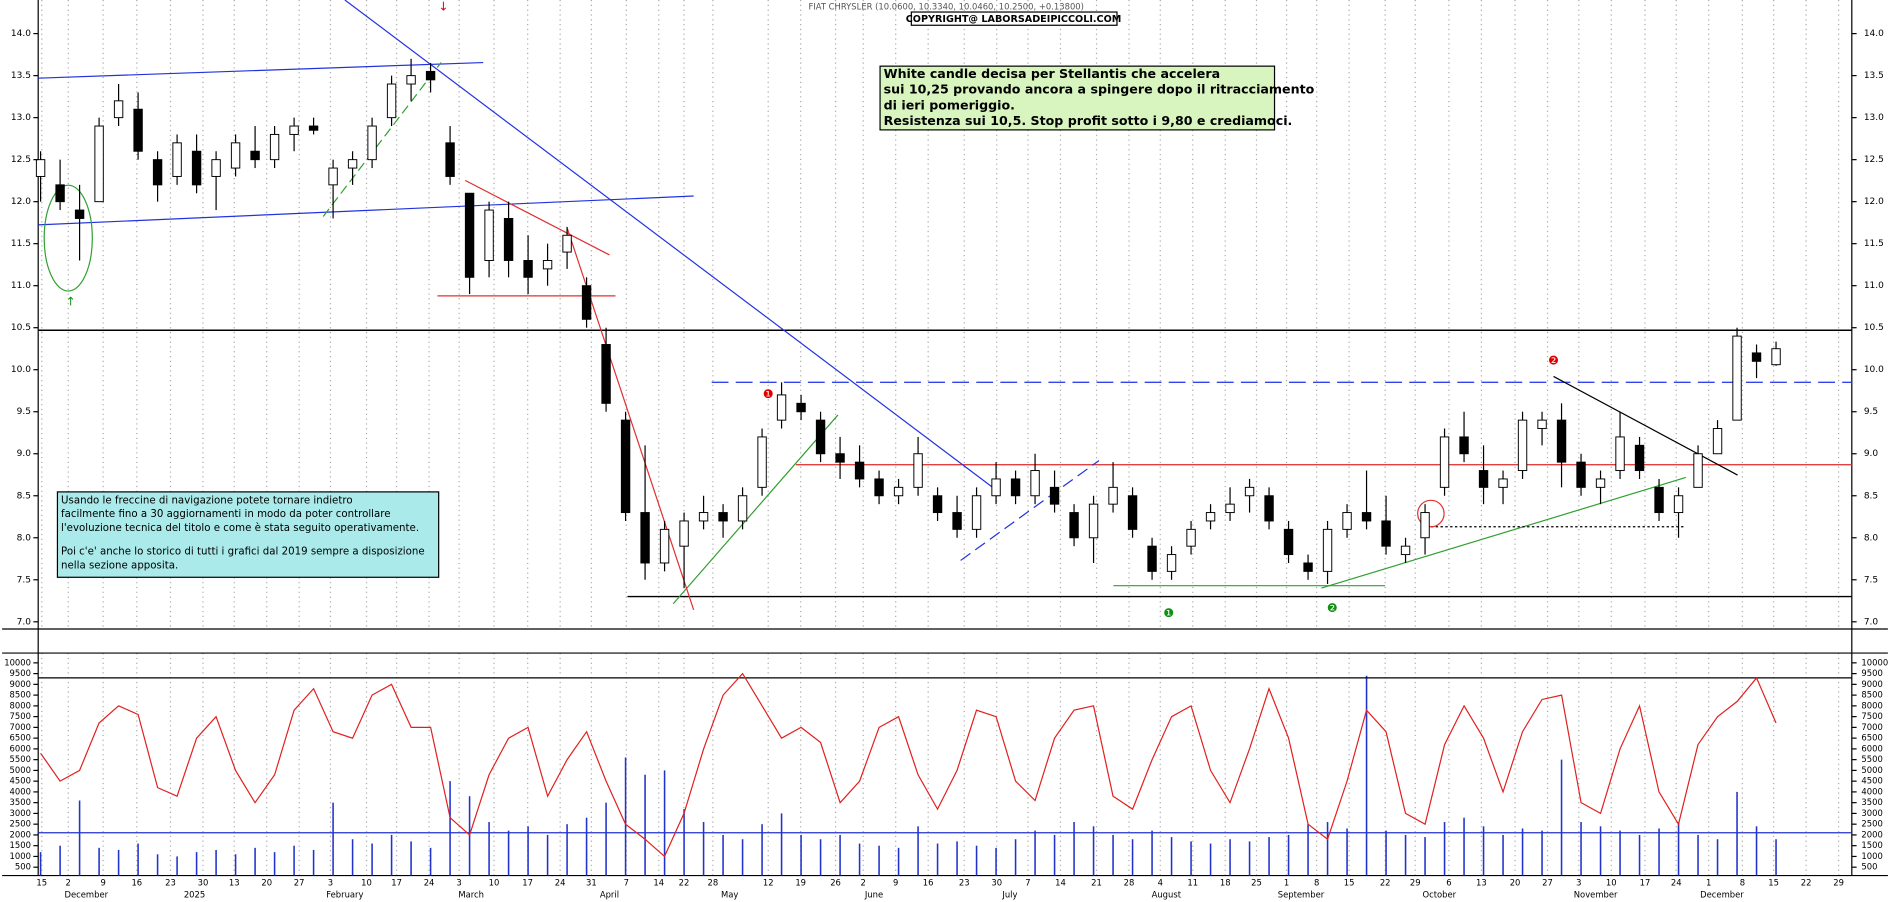 This screenshot has height=902, width=1890. I want to click on y-tick-label: 9.0, so click(24, 454).